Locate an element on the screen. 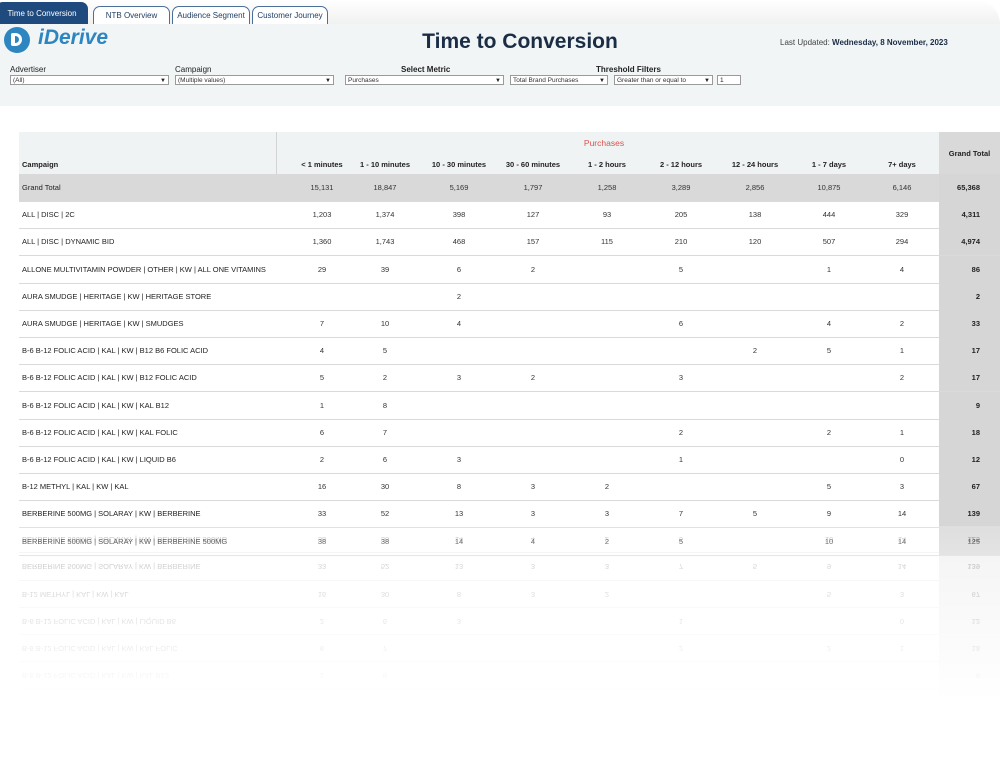  table-cell: 52 is located at coordinates (385, 514).